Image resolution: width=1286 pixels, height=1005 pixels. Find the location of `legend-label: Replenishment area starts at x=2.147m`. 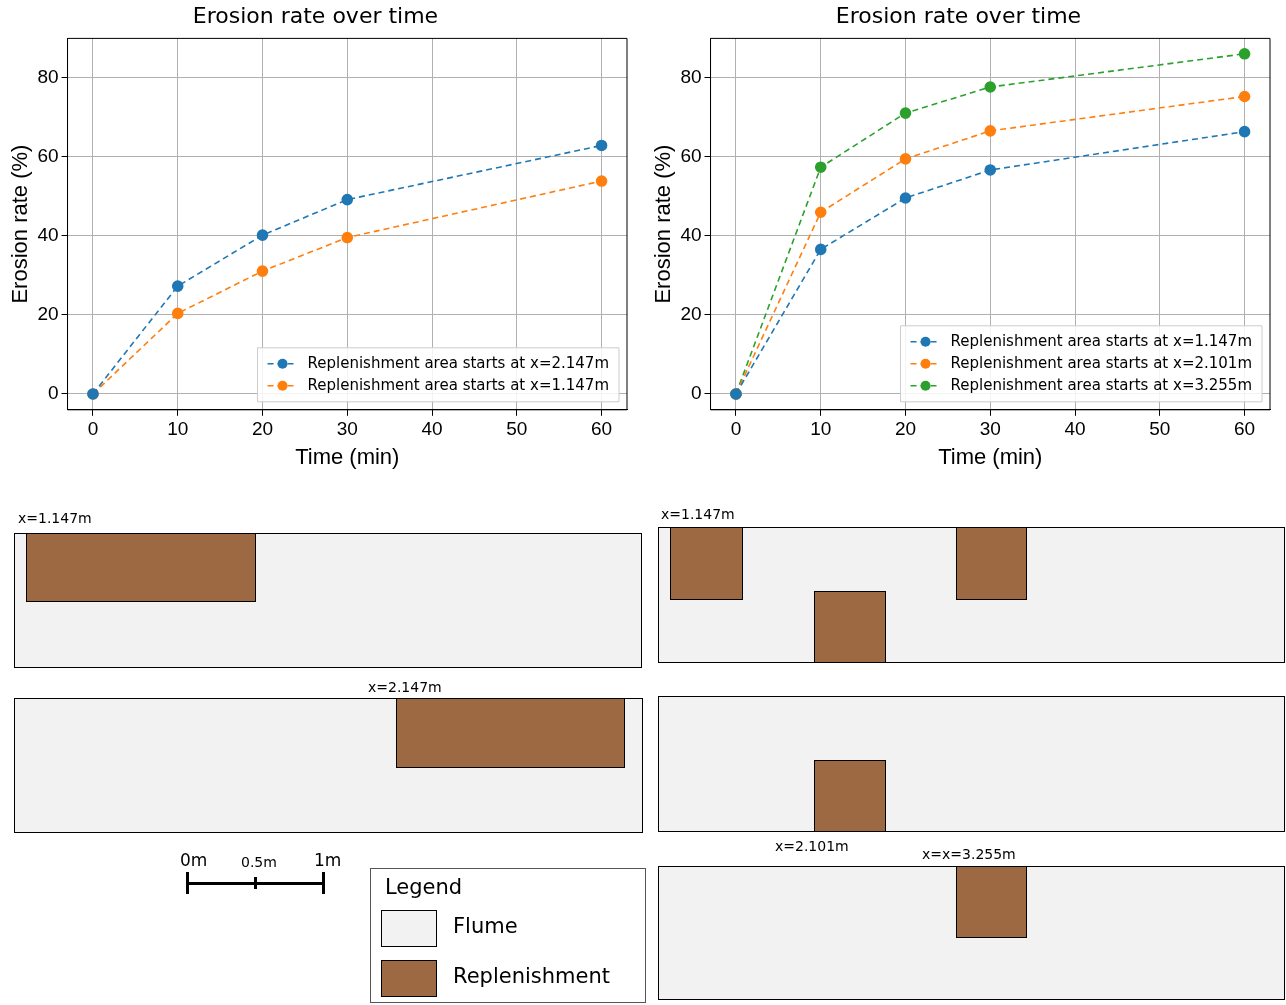

legend-label: Replenishment area starts at x=2.147m is located at coordinates (458, 362).